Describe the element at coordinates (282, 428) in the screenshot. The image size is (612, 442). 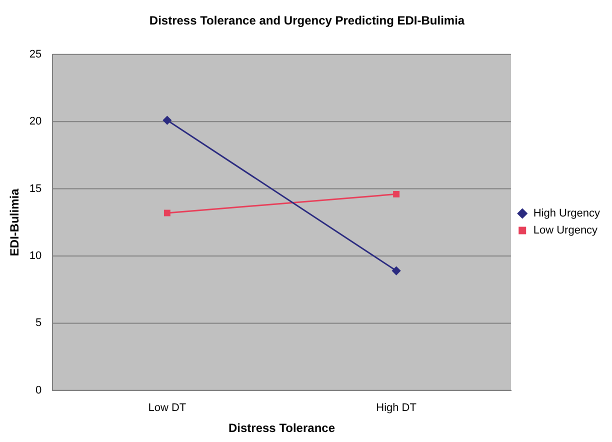
I see `x-axis-title: Distress Tolerance` at that location.